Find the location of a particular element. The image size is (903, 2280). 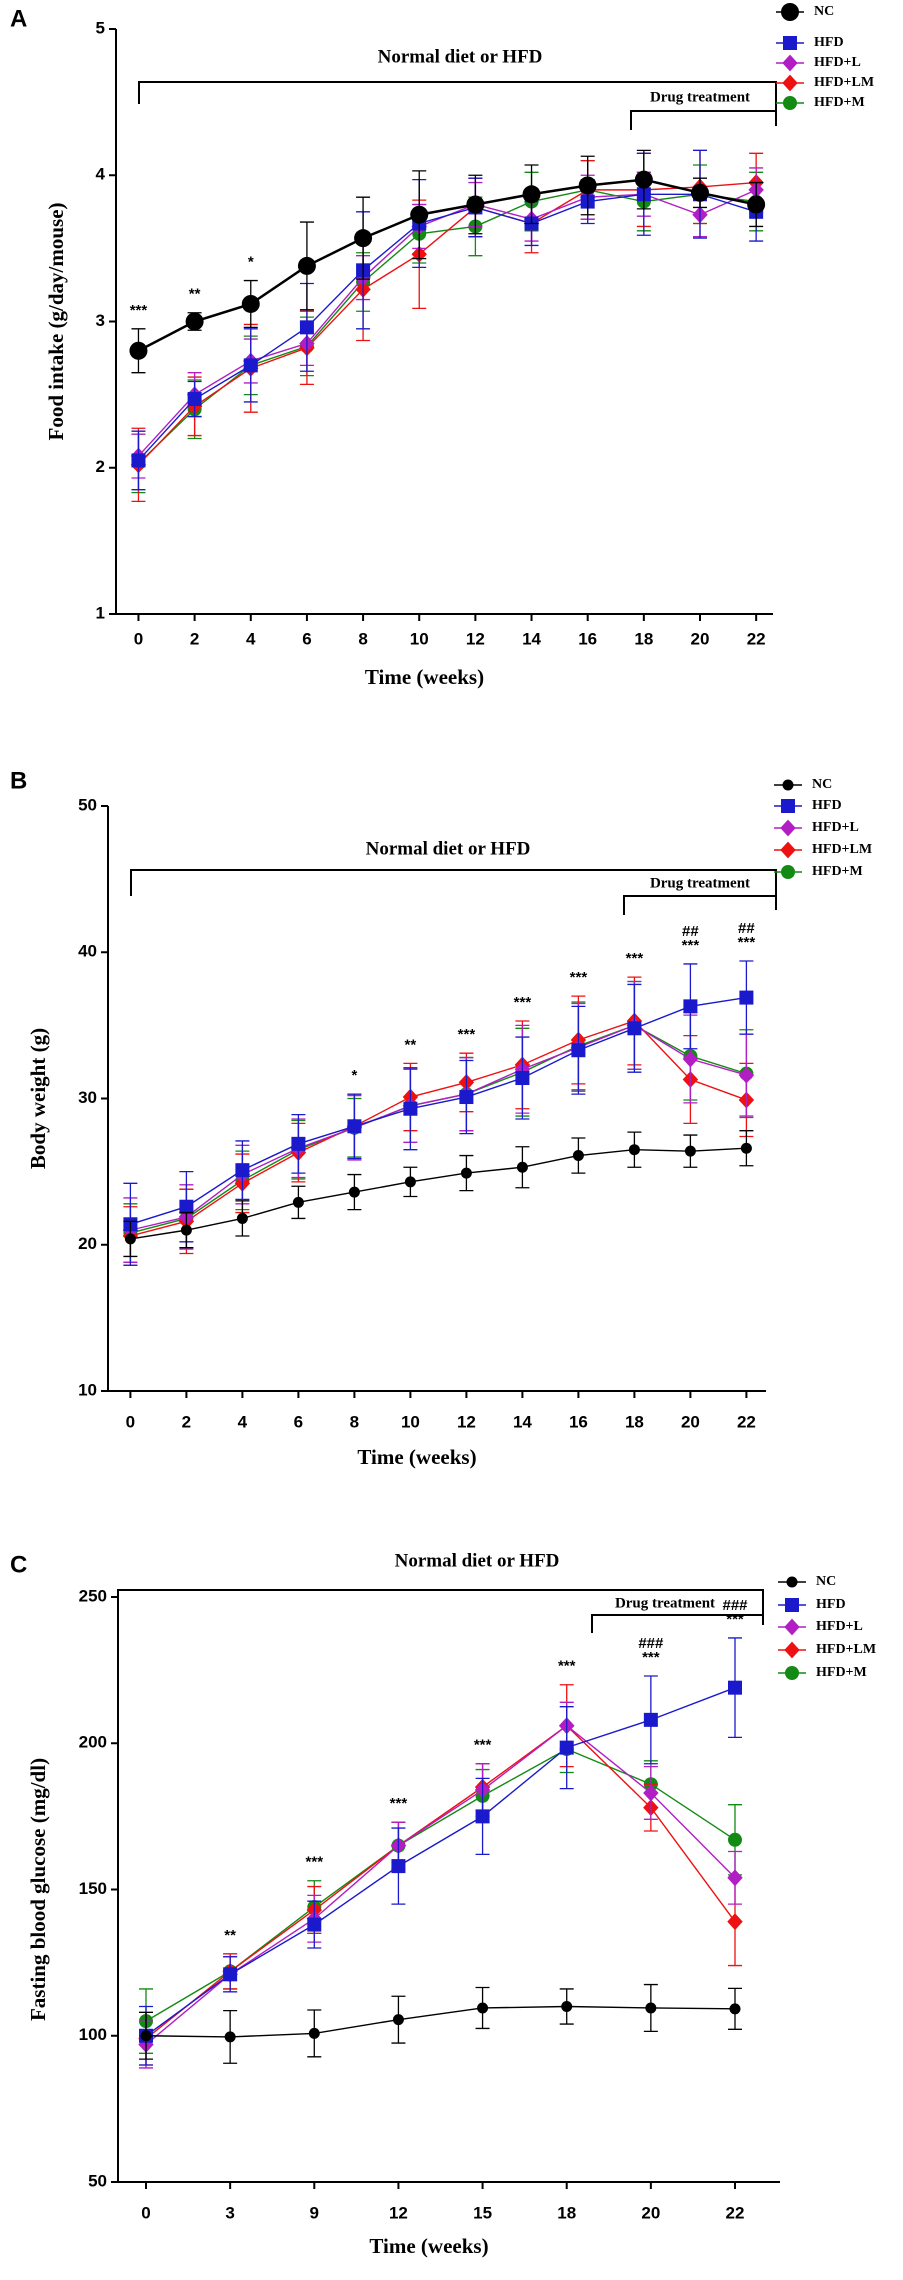

y-tick-label: 40 is located at coordinates (87, 951).